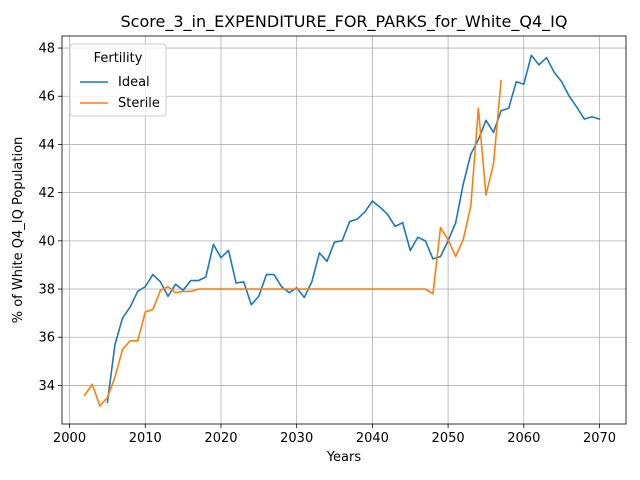 Image resolution: width=640 pixels, height=480 pixels. What do you see at coordinates (344, 457) in the screenshot?
I see `x-axis-label: Years` at bounding box center [344, 457].